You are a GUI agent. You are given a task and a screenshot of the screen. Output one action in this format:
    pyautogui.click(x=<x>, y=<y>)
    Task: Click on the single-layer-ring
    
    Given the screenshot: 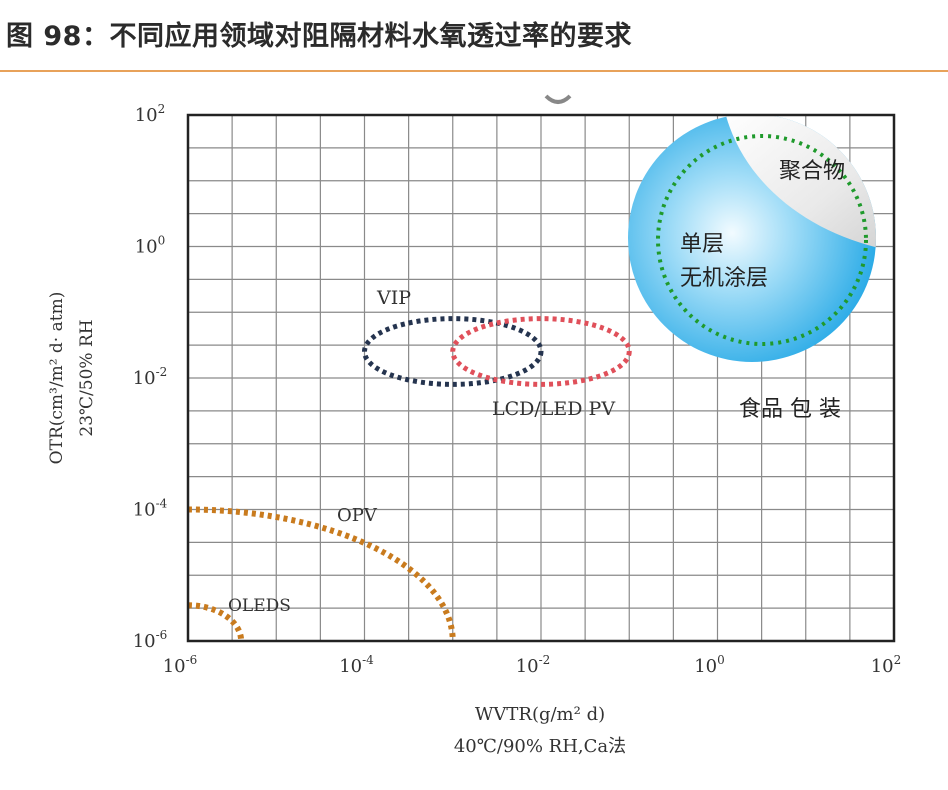 What is the action you would take?
    pyautogui.click(x=762, y=240)
    